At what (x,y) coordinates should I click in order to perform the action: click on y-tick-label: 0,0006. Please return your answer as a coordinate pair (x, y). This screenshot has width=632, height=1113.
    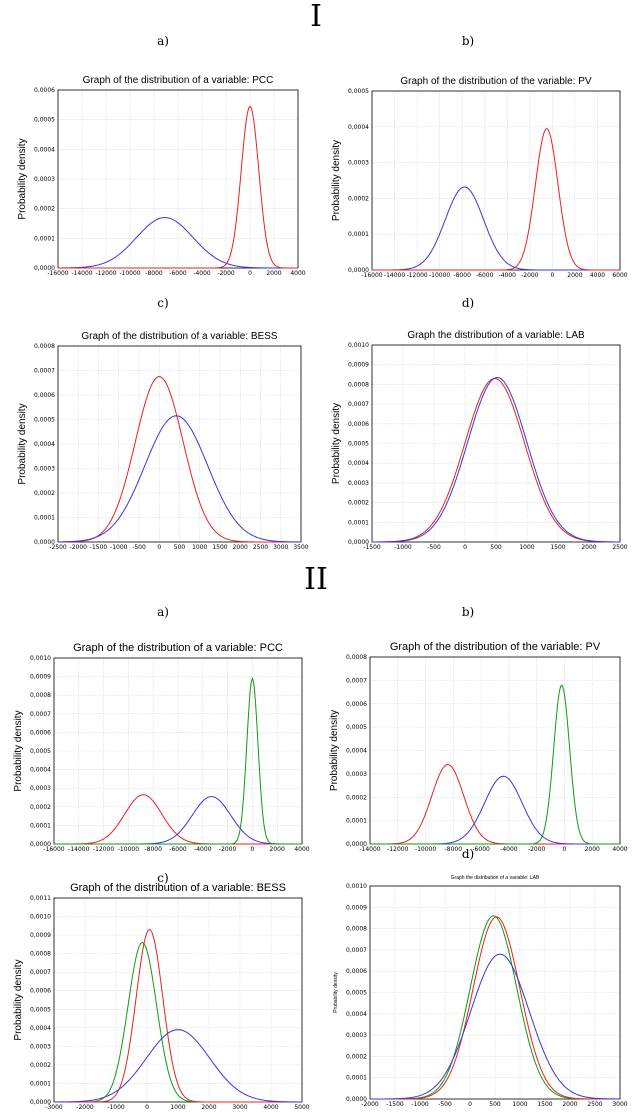
    Looking at the image, I should click on (40, 732).